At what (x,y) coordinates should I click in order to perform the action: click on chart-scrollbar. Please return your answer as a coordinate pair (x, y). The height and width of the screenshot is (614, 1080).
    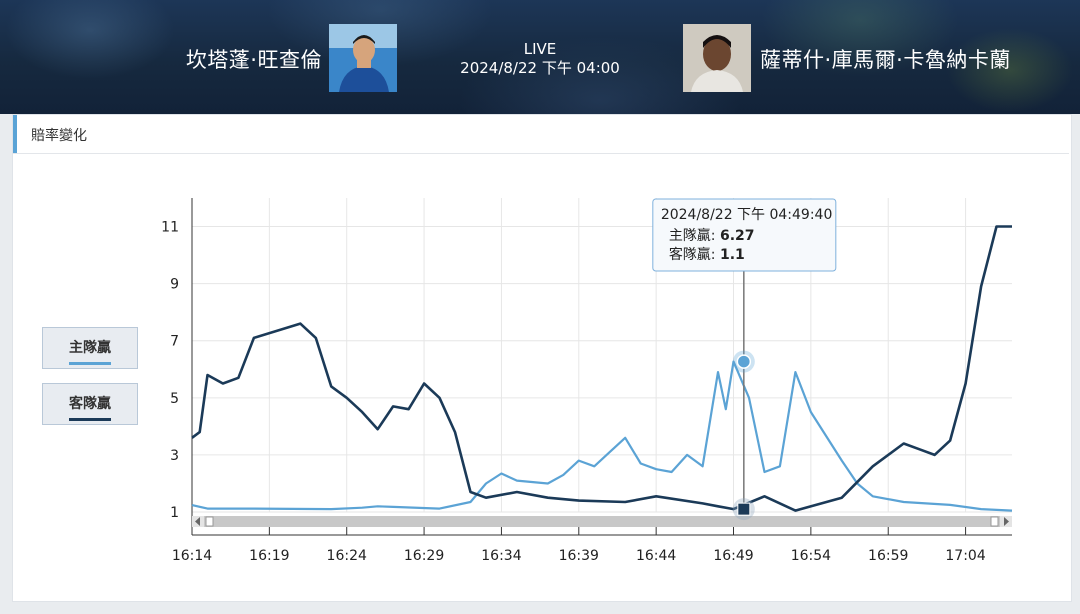
    Looking at the image, I should click on (602, 521).